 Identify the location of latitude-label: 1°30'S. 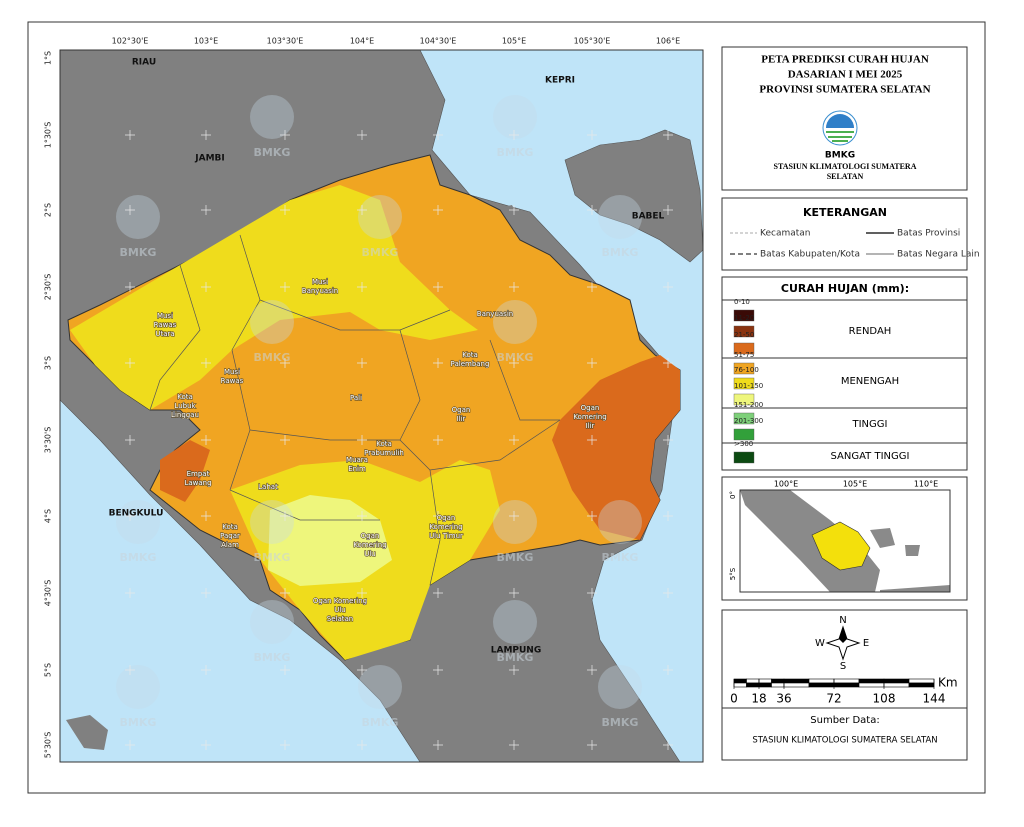
(48, 135).